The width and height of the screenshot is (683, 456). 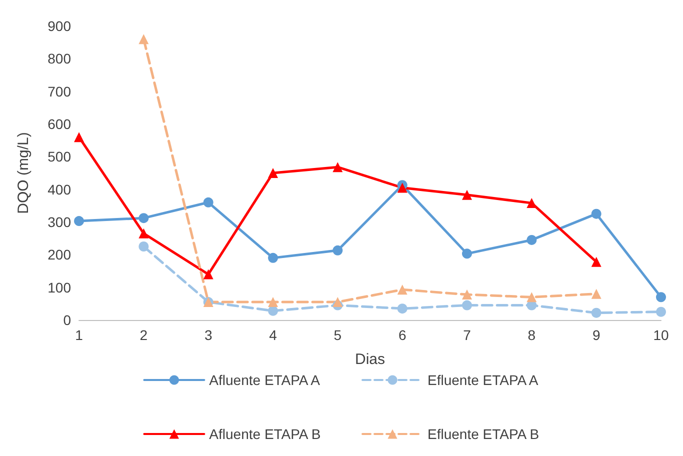 What do you see at coordinates (60, 26) in the screenshot?
I see `y-tick-label: 900` at bounding box center [60, 26].